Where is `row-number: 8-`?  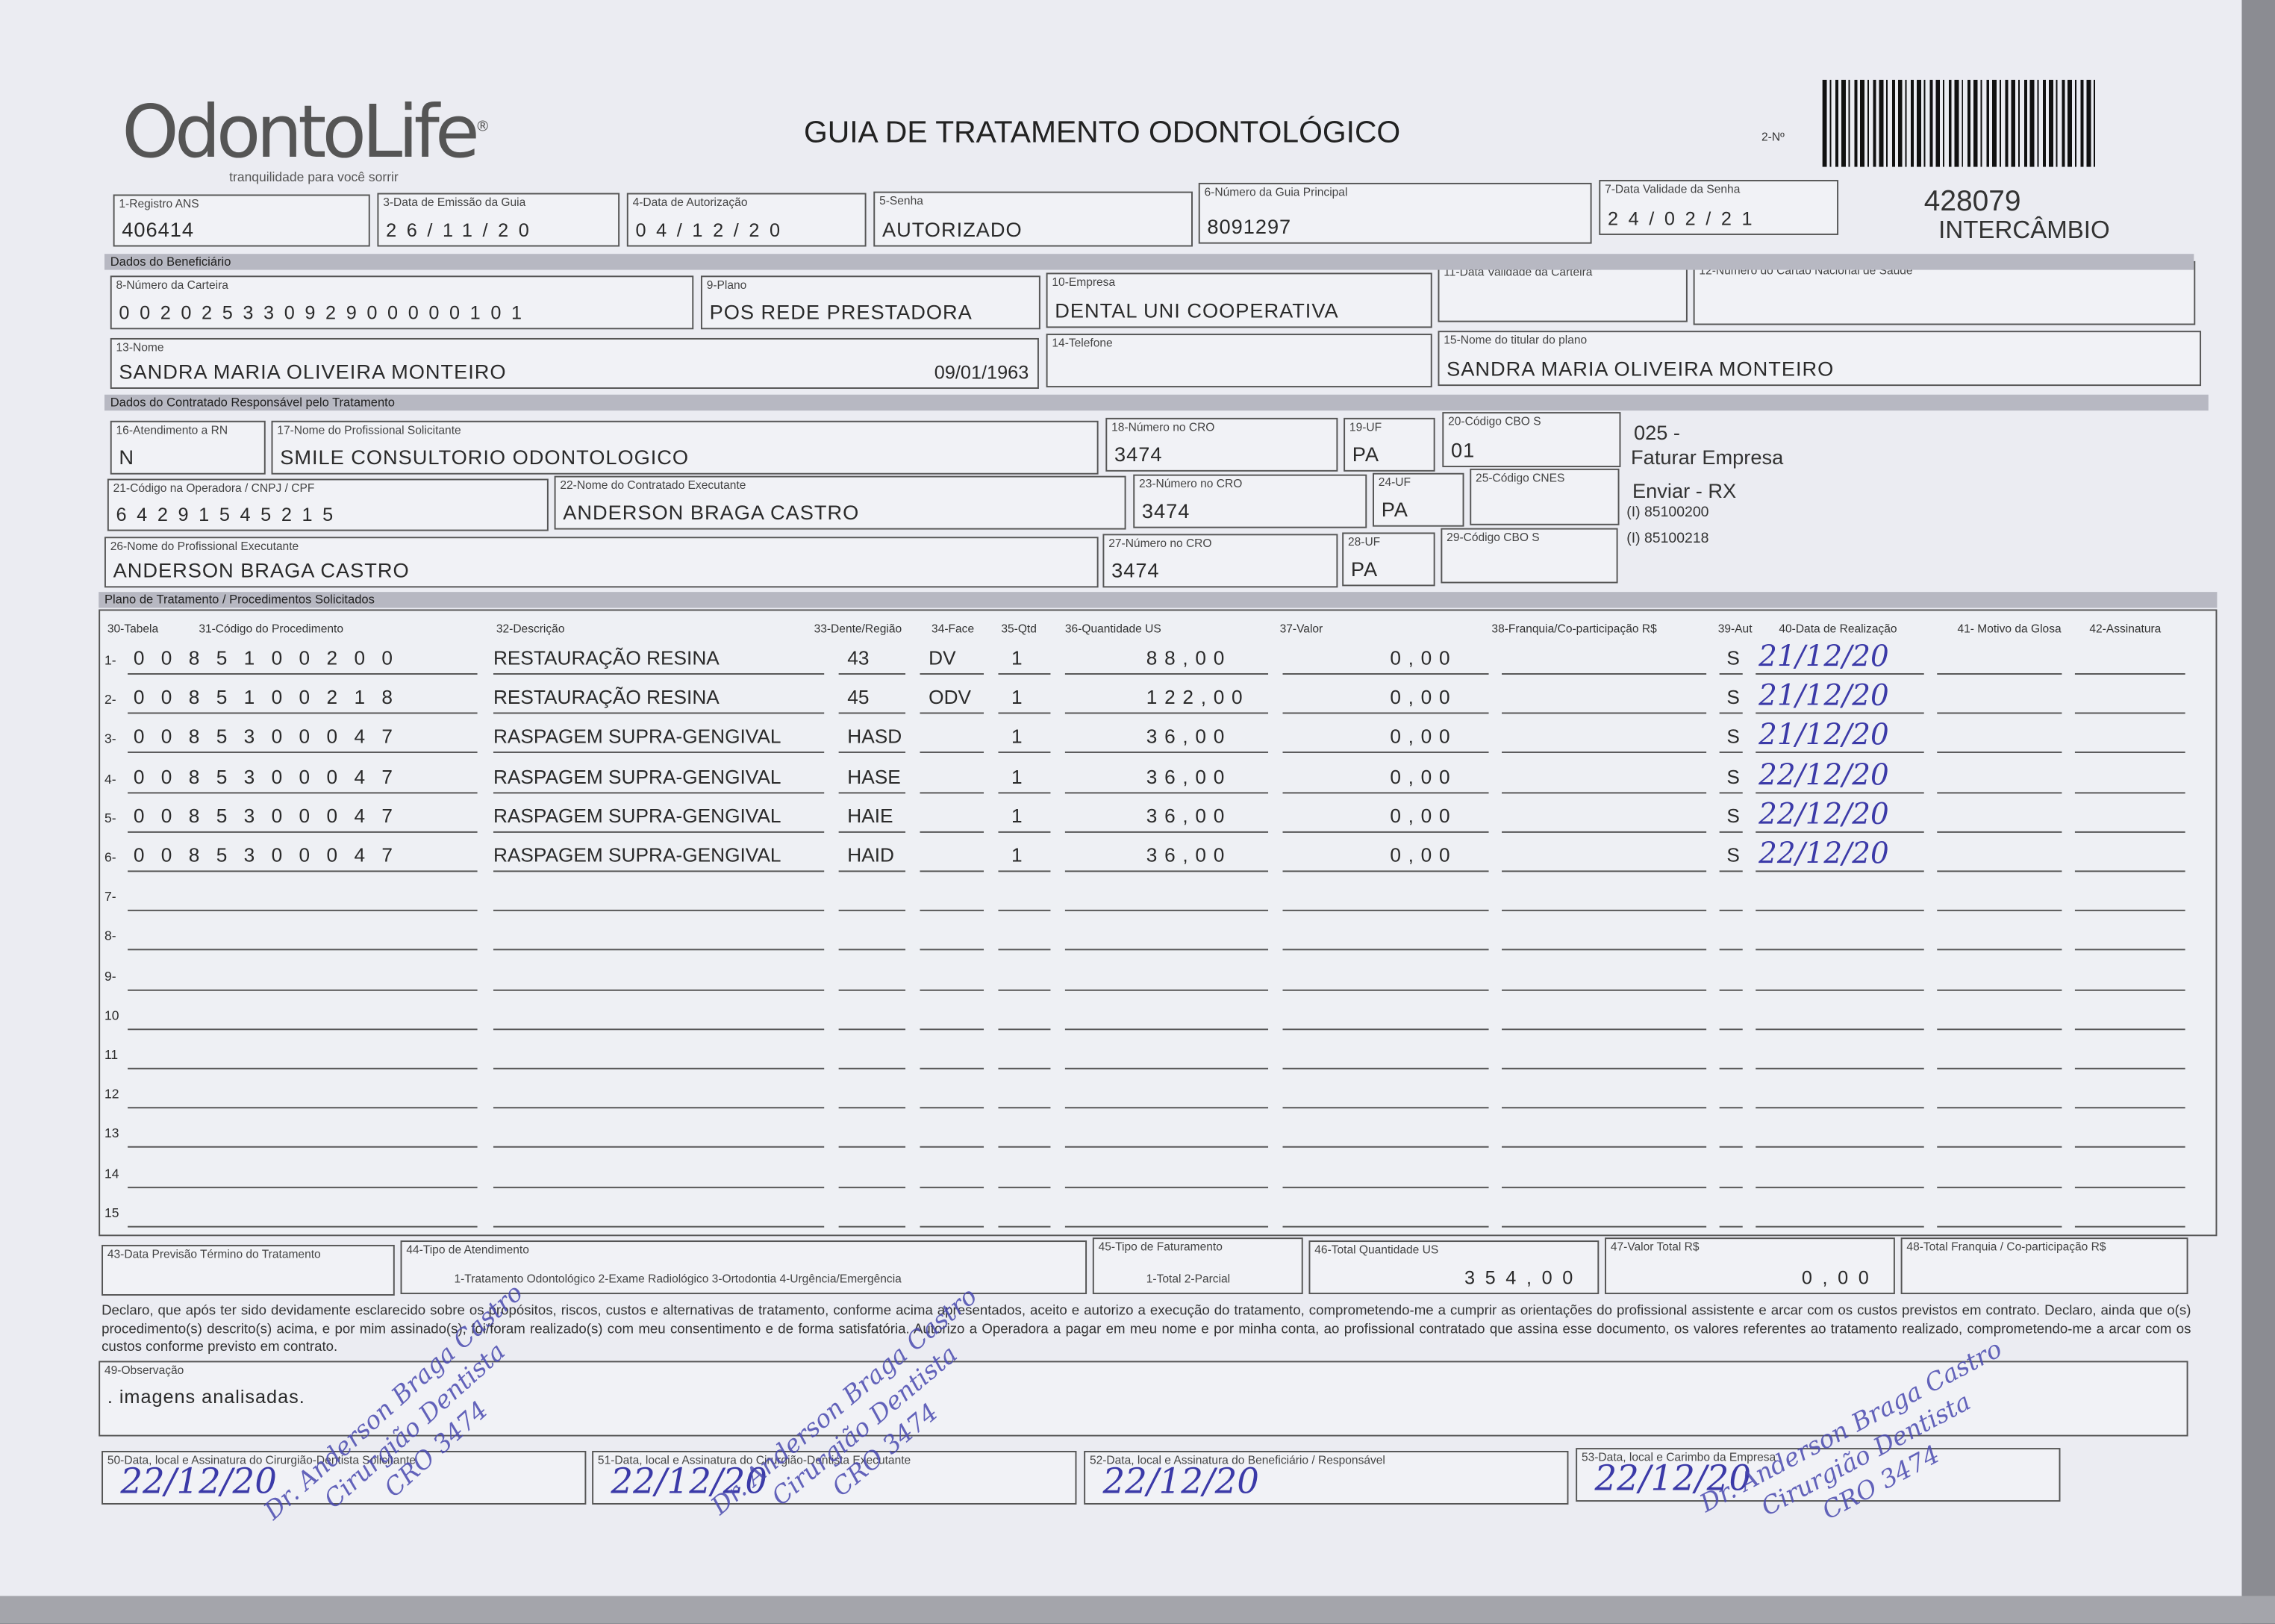
row-number: 8- is located at coordinates (110, 936).